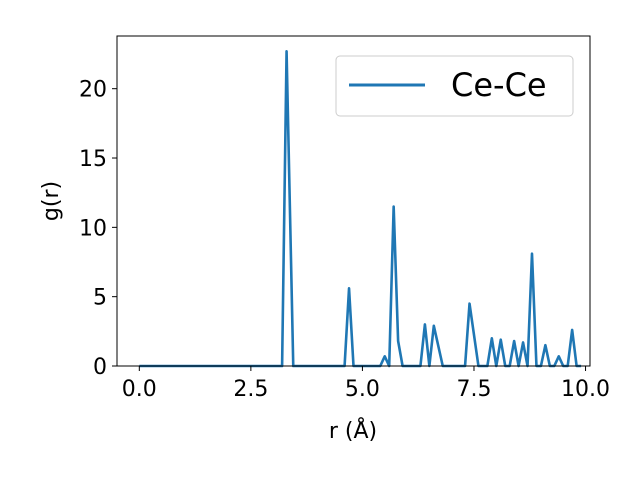 The image size is (640, 480). What do you see at coordinates (139, 389) in the screenshot?
I see `x-tick-label: 0.0` at bounding box center [139, 389].